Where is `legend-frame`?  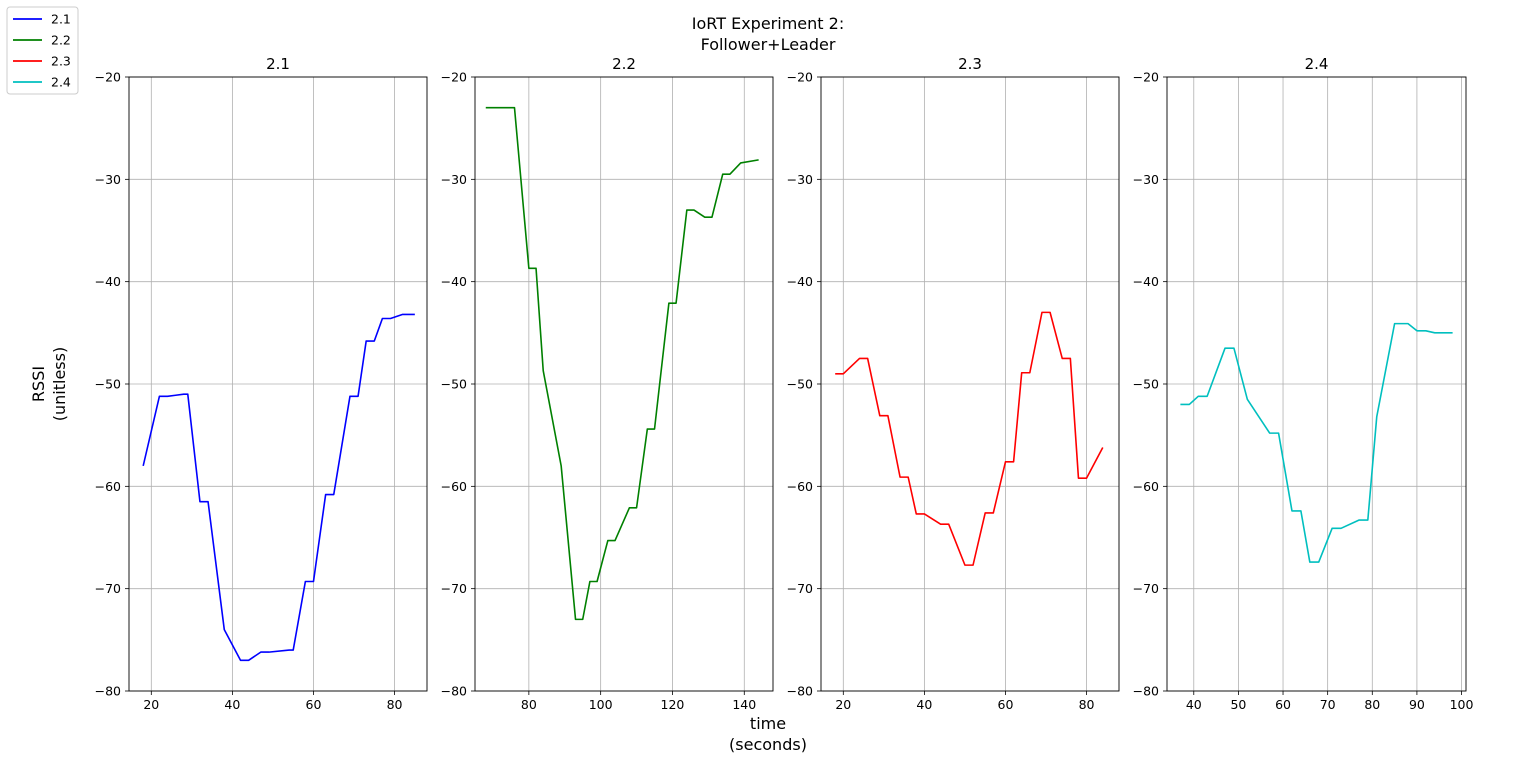 legend-frame is located at coordinates (42, 50).